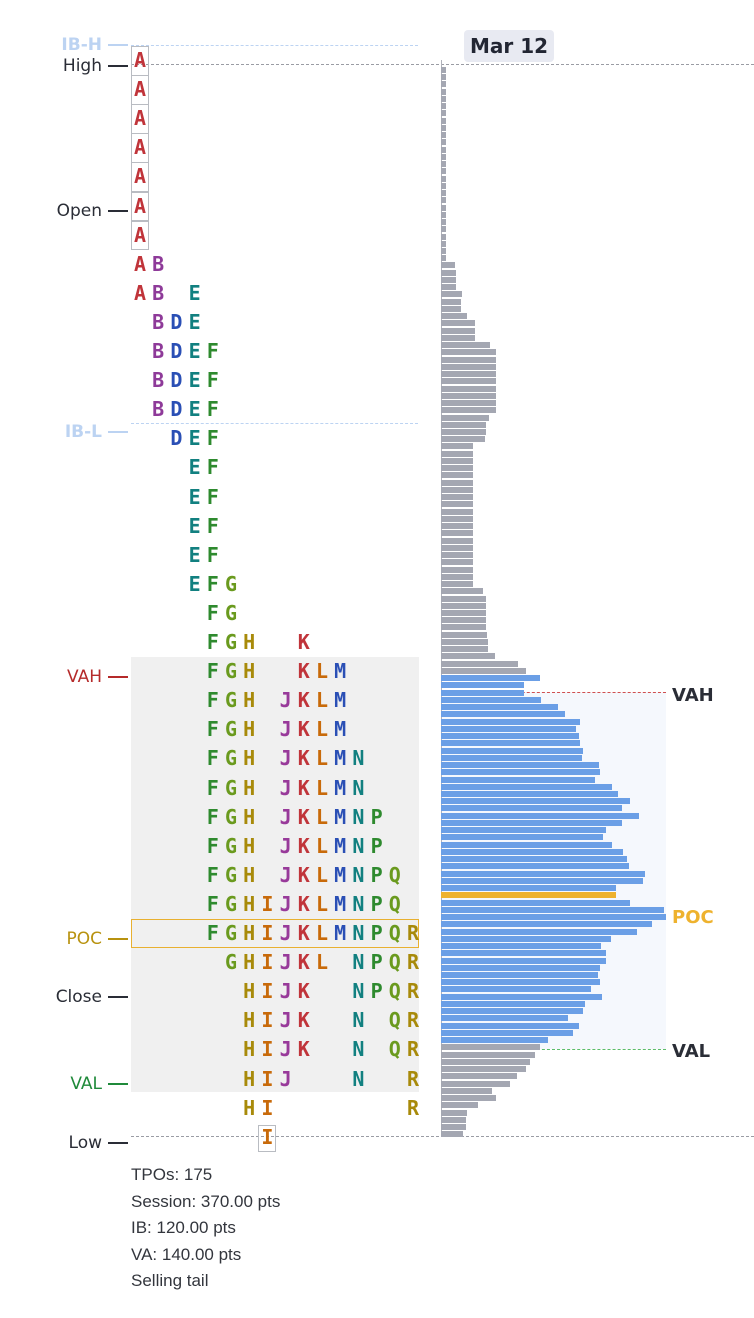 The image size is (754, 1318). I want to click on level-label-high: High, so click(95, 66).